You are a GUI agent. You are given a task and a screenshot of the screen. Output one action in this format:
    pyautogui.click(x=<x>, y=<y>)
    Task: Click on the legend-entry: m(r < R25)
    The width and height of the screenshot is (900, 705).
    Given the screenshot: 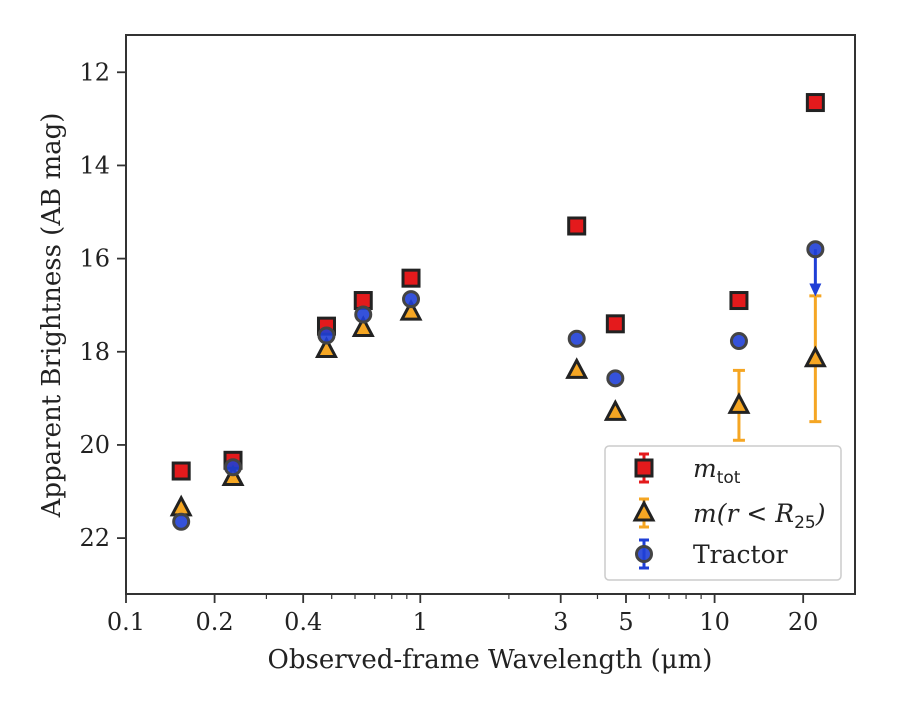 What is the action you would take?
    pyautogui.click(x=728, y=515)
    